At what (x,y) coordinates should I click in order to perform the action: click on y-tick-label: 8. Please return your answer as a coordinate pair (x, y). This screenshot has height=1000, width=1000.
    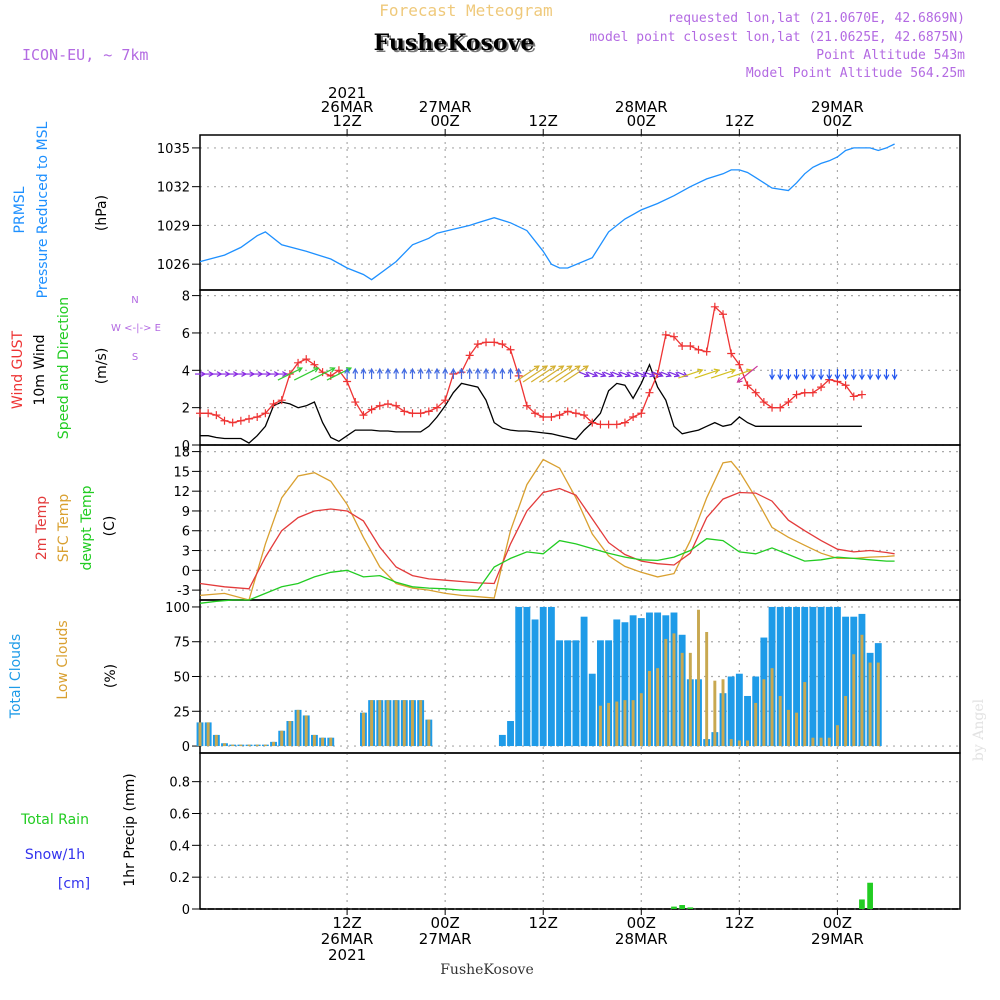
    Looking at the image, I should click on (186, 297).